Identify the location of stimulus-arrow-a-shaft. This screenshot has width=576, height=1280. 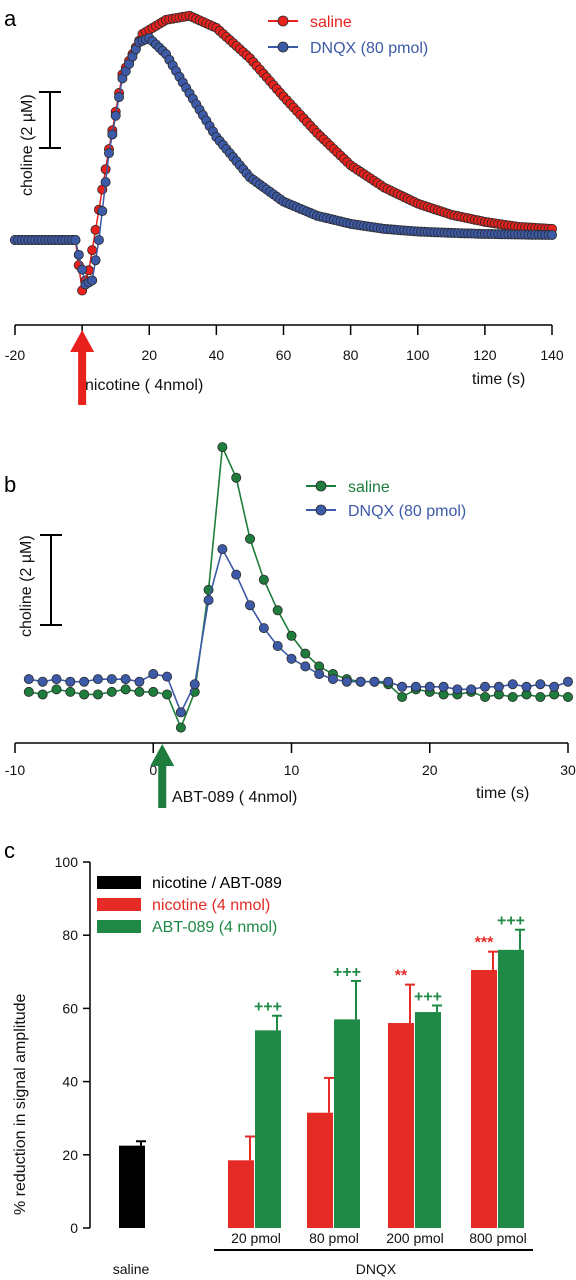
(82, 377).